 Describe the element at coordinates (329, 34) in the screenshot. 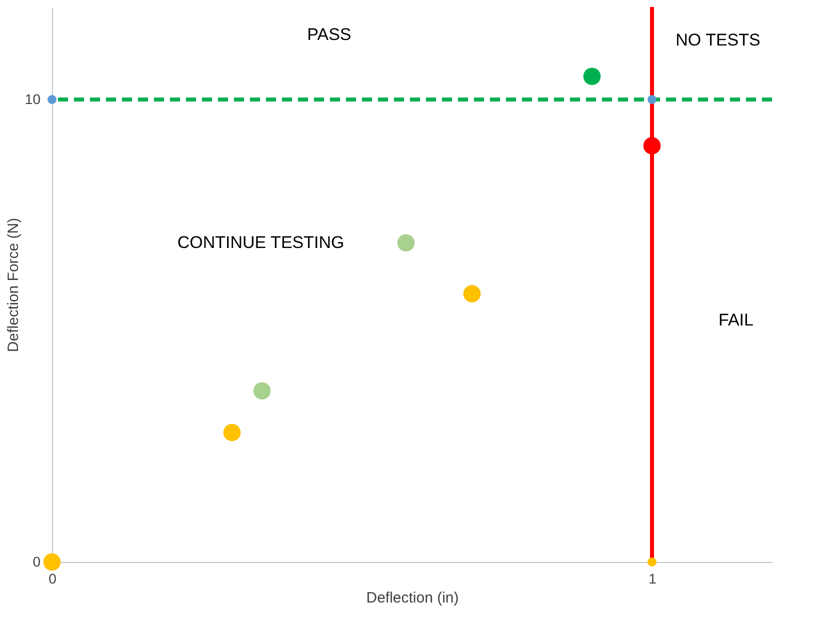

I see `annotation: PASS` at that location.